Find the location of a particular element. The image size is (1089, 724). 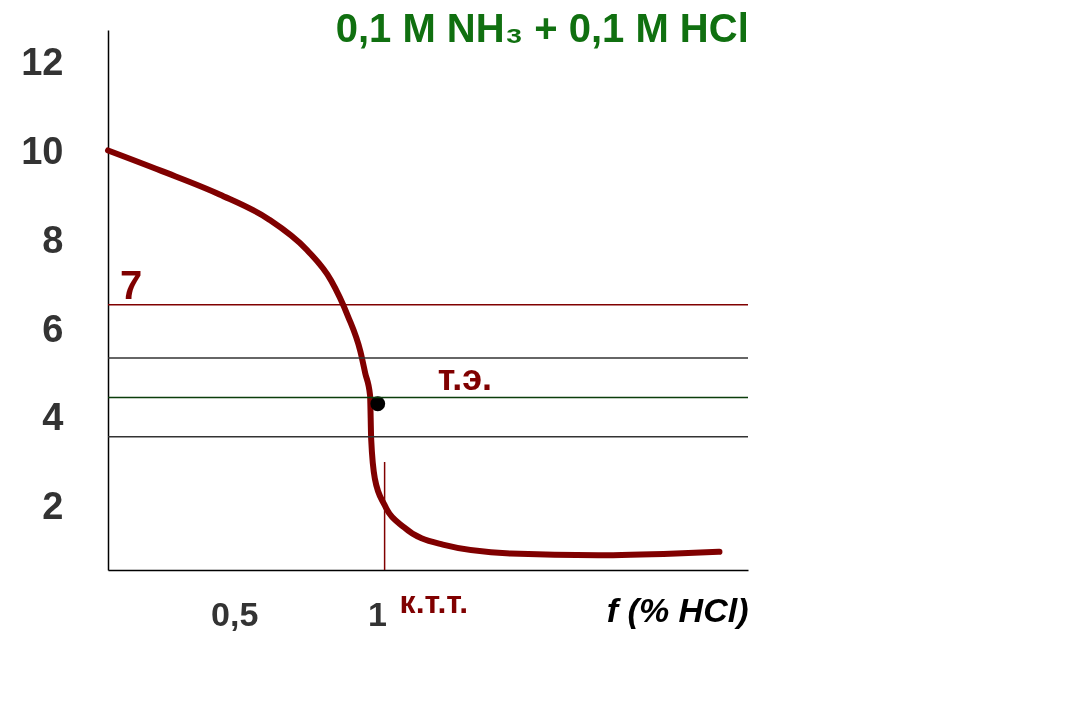

y-tick-label: 8 is located at coordinates (53, 239).